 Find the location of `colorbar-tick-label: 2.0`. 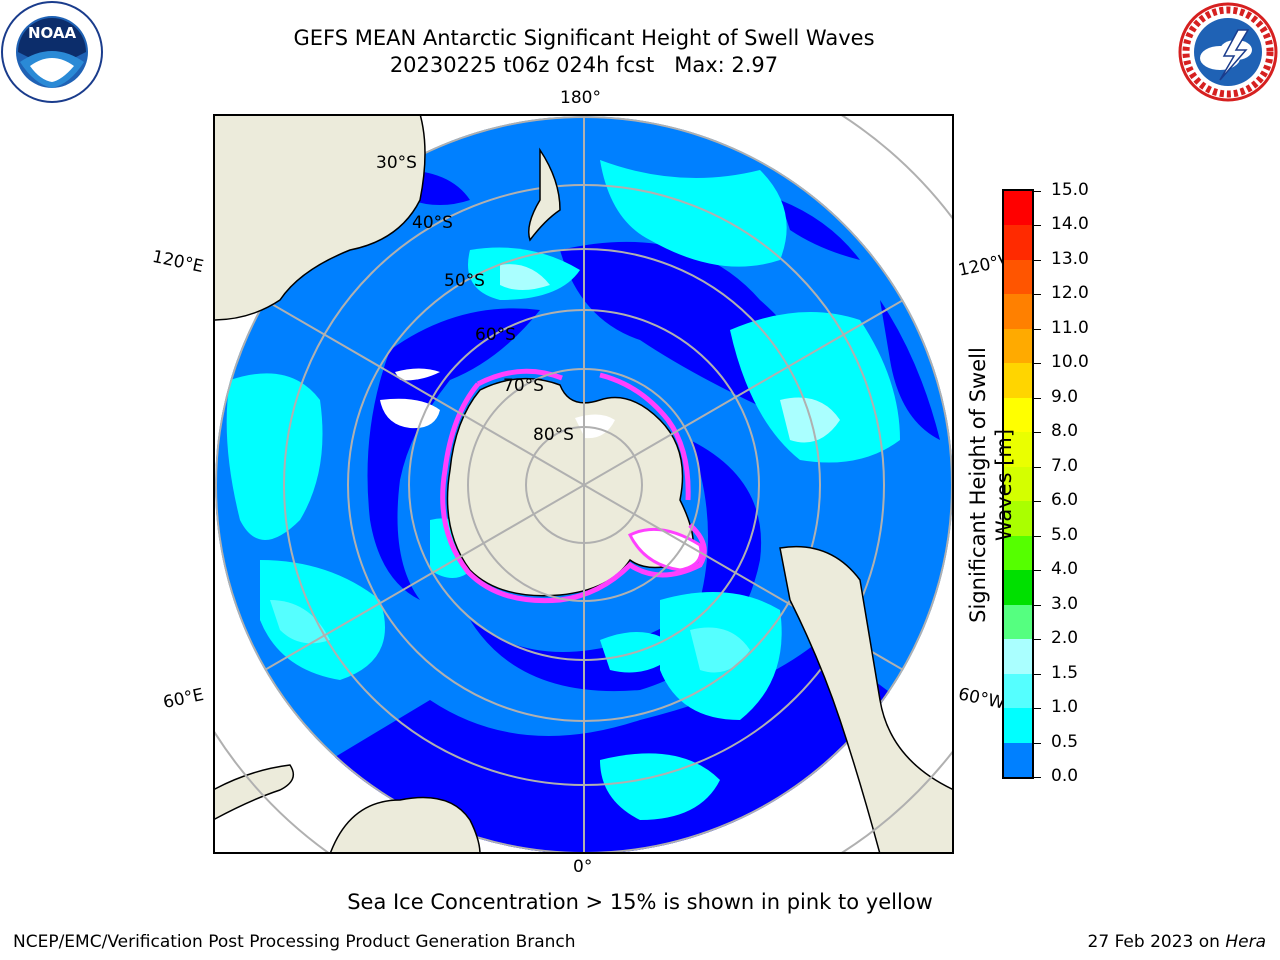

colorbar-tick-label: 2.0 is located at coordinates (1065, 638).